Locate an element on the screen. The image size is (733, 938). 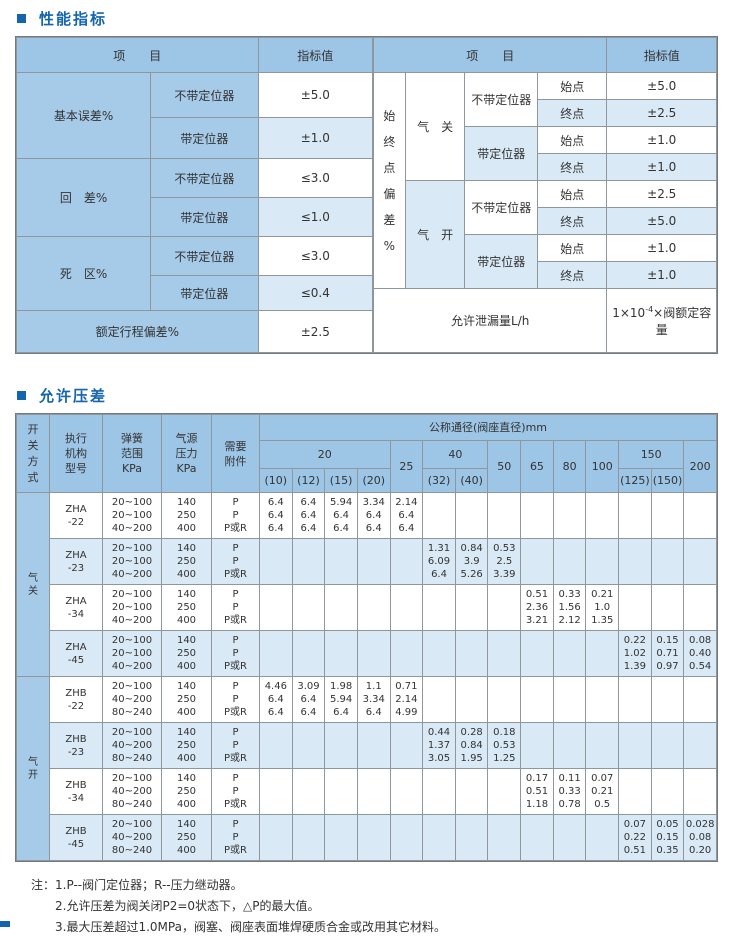
pressure-value-cell: 0.07 0.22 0.51 is located at coordinates (635, 837).